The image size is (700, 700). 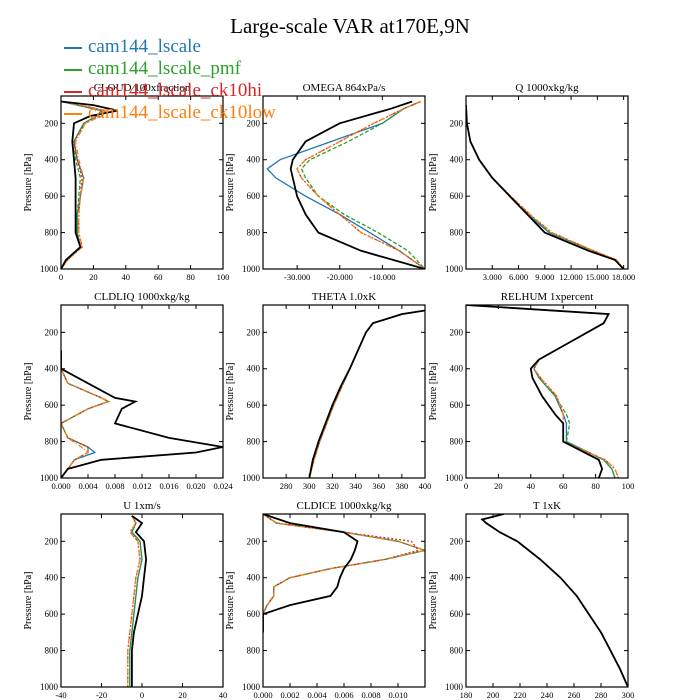 I want to click on x-tick-label: 0.016, so click(x=168, y=486).